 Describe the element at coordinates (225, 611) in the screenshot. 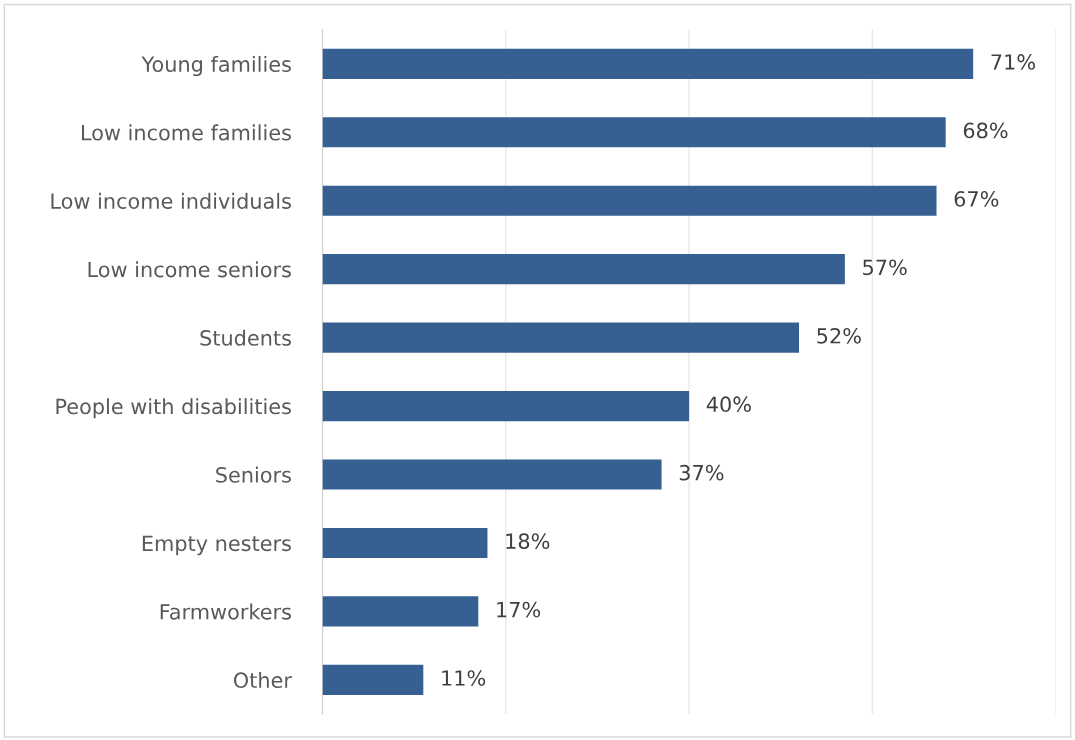

I see `y-tick-label: Farmworkers` at that location.